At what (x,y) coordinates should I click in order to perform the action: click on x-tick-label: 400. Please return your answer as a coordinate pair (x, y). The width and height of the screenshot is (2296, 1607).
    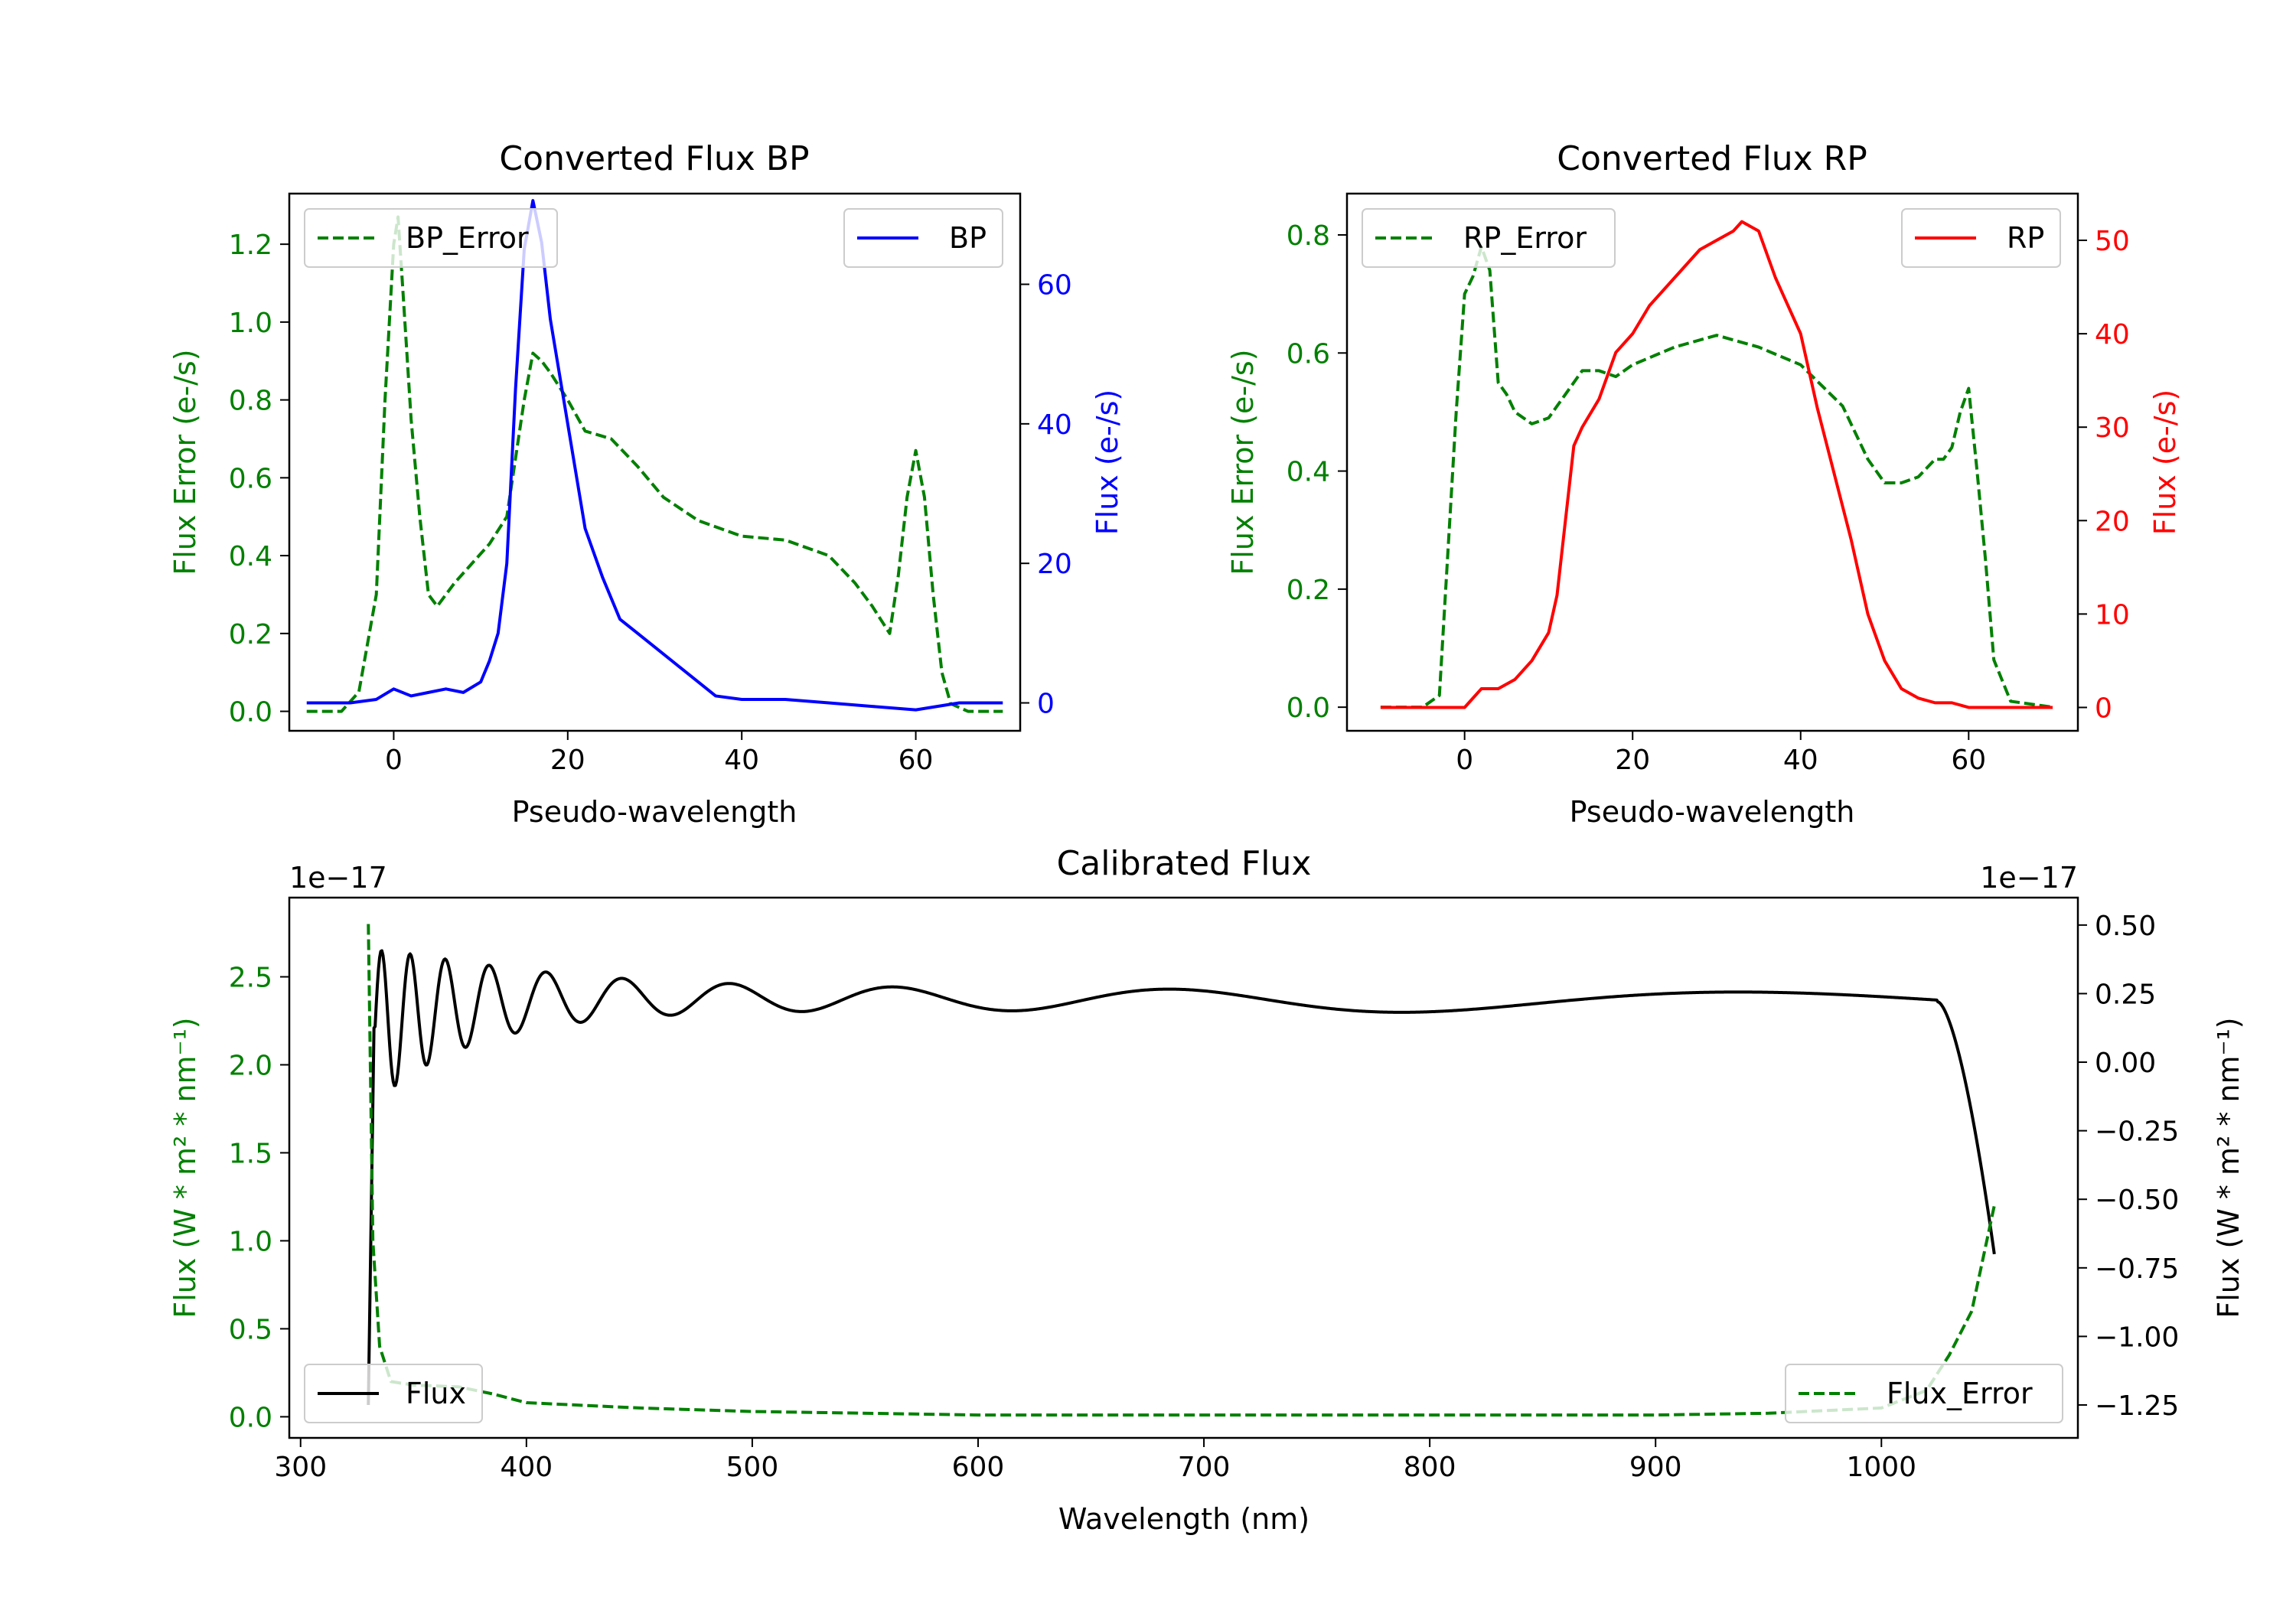
    Looking at the image, I should click on (526, 1467).